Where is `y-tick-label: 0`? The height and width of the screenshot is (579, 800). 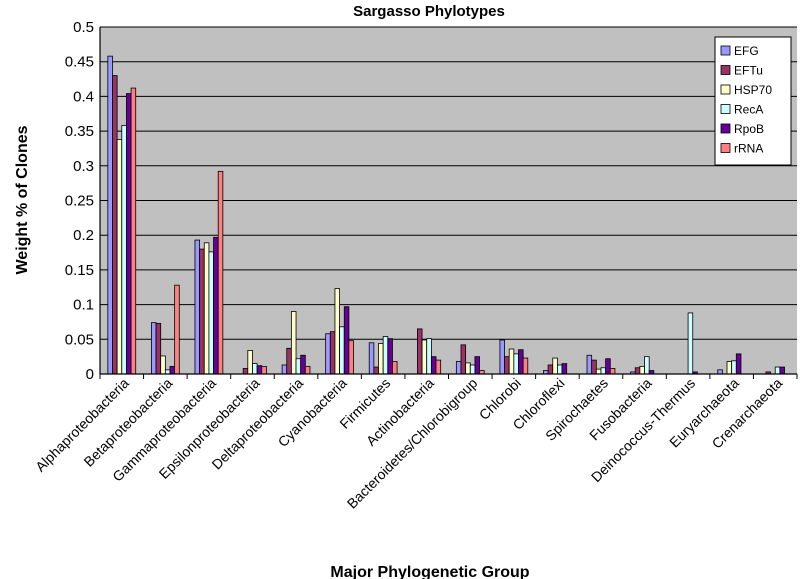 y-tick-label: 0 is located at coordinates (90, 374).